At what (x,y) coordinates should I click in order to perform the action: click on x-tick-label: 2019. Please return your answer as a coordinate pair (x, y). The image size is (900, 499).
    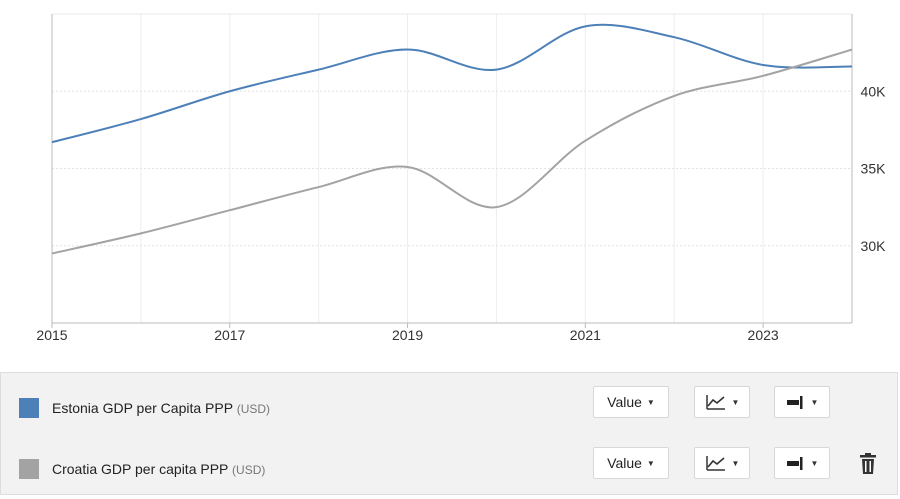
    Looking at the image, I should click on (407, 335).